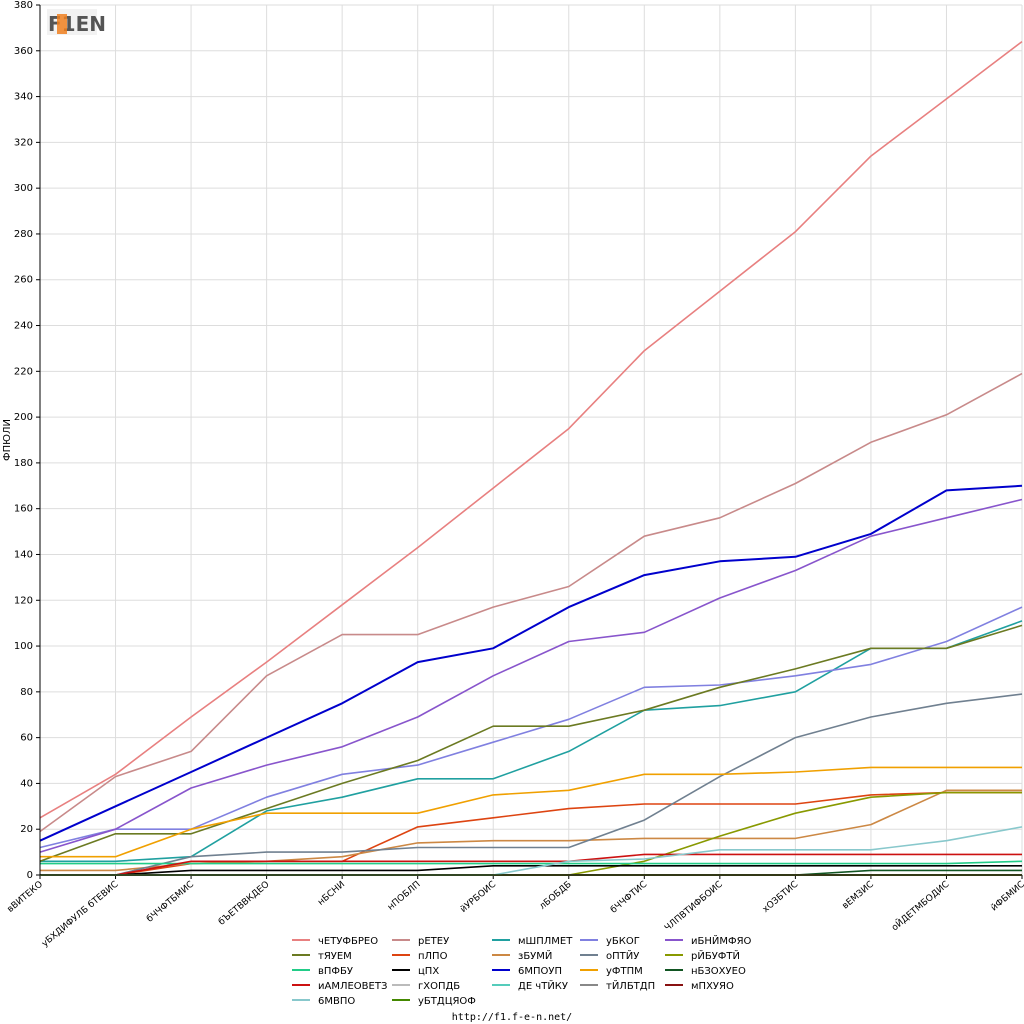 This screenshot has height=1024, width=1024. Describe the element at coordinates (623, 941) in the screenshot. I see `legend-label: уБКОГ` at that location.